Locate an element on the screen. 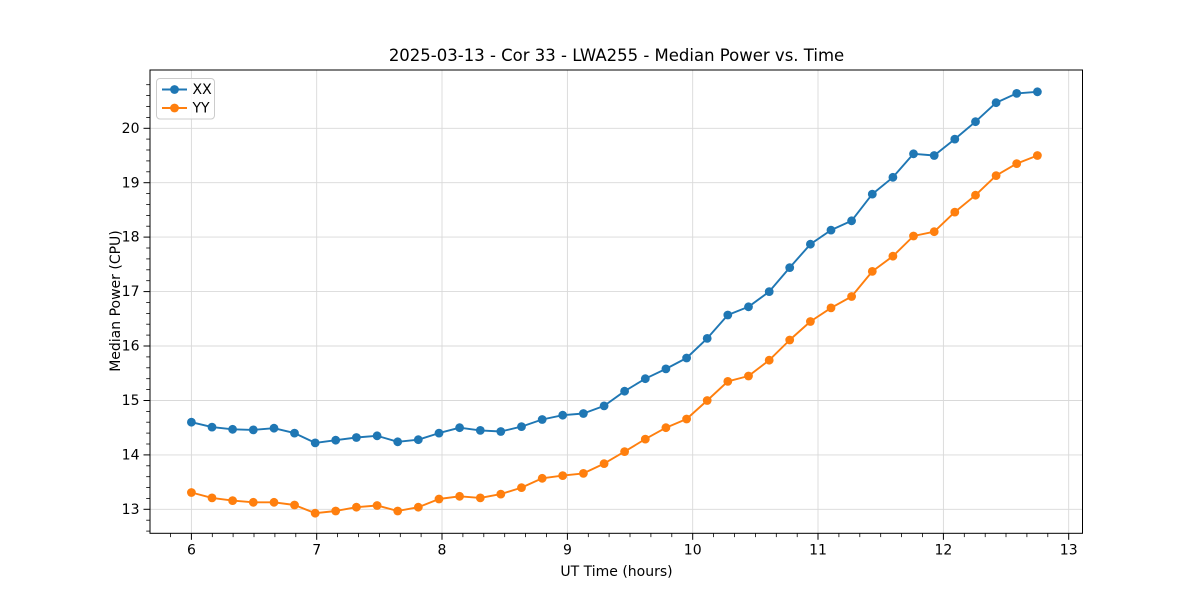 The height and width of the screenshot is (600, 1200). y-tick-label: 14 is located at coordinates (131, 456).